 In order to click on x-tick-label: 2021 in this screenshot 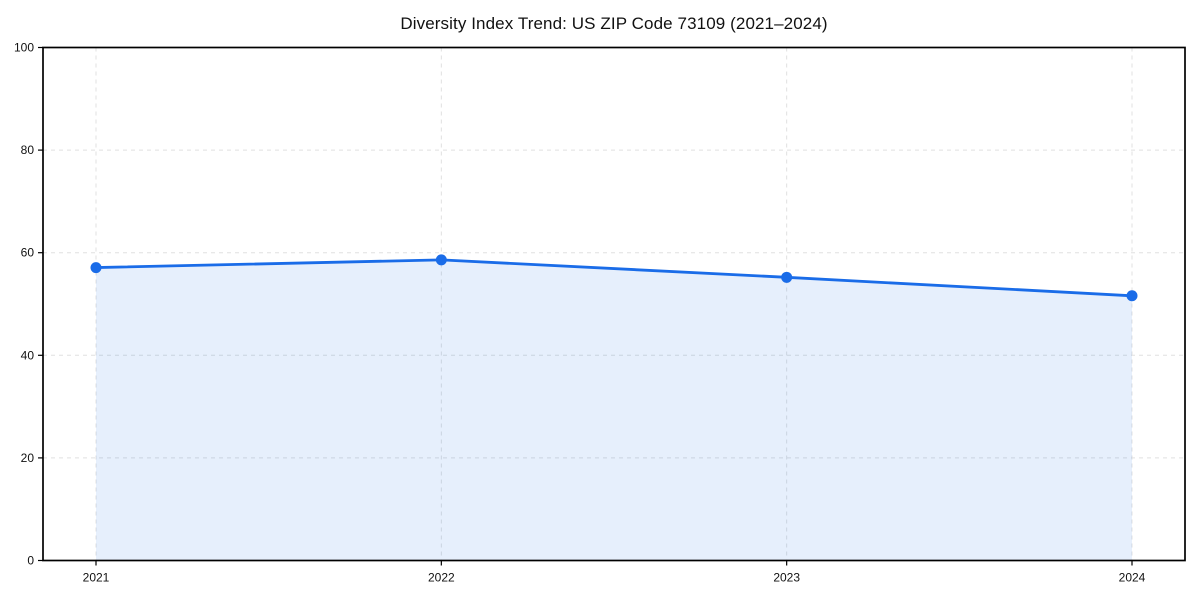, I will do `click(96, 578)`.